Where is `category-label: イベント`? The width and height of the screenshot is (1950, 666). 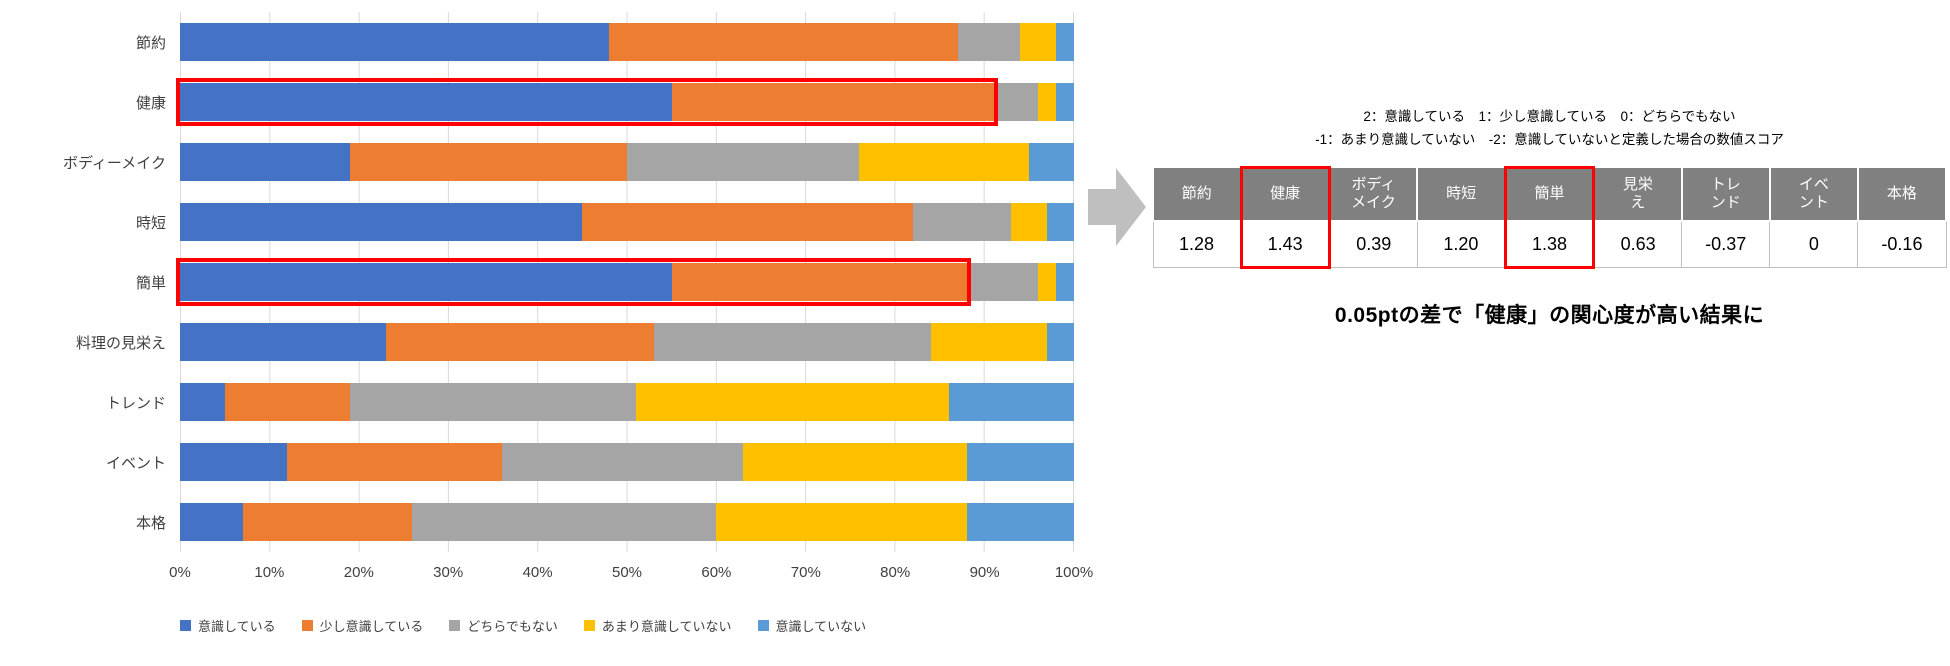
category-label: イベント is located at coordinates (135, 463).